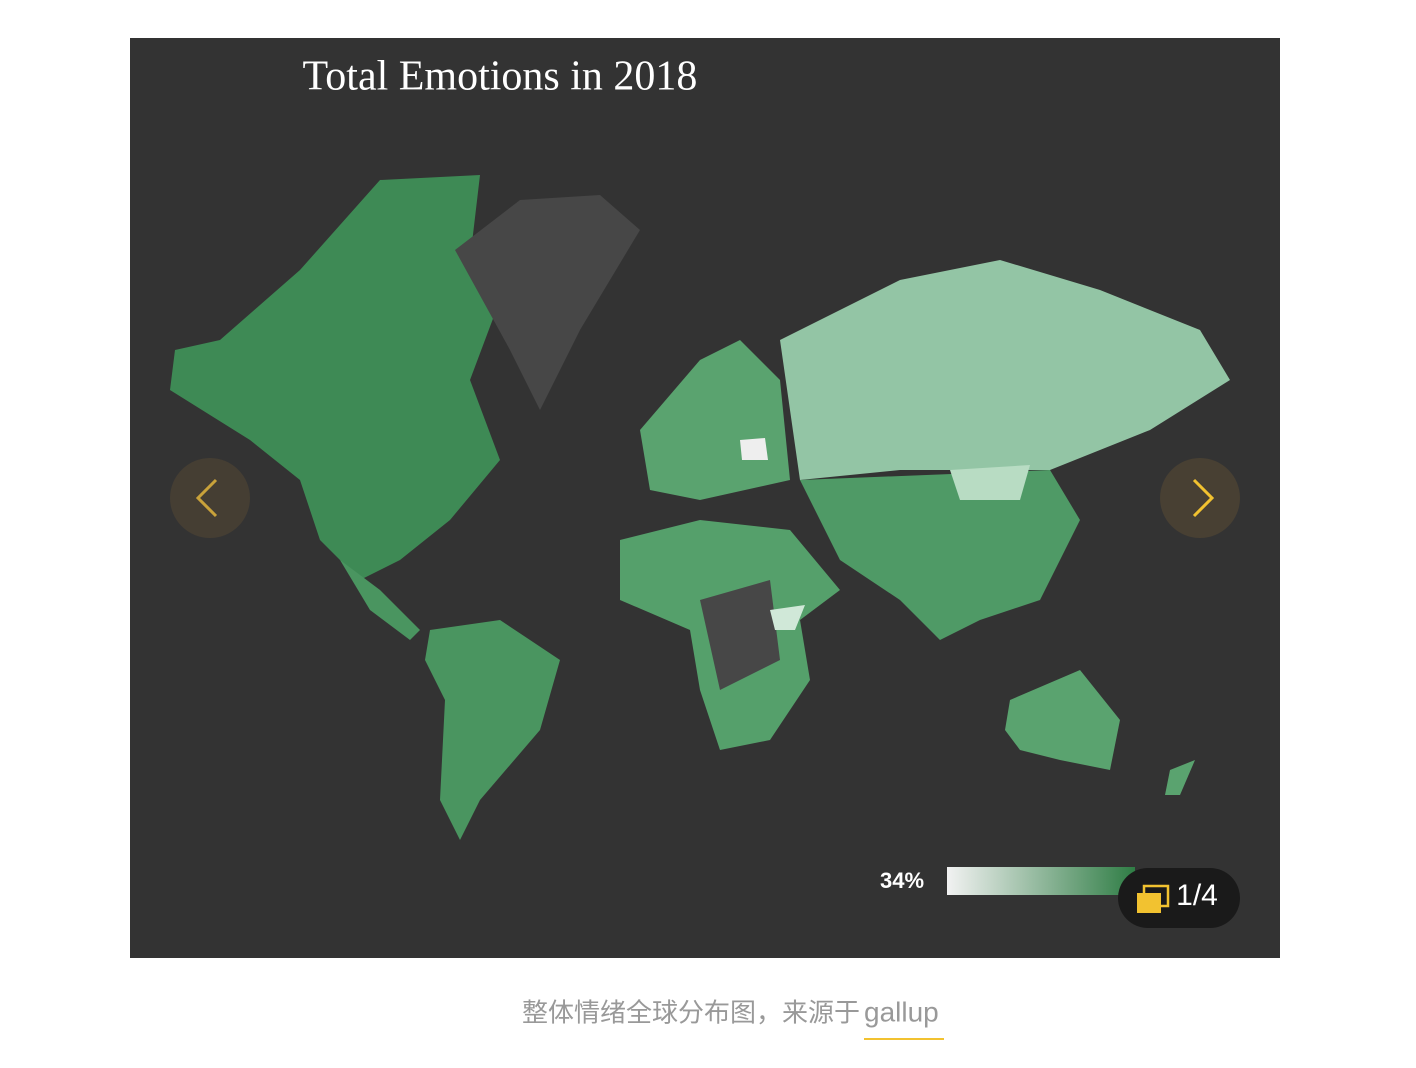 The image size is (1416, 1068). Describe the element at coordinates (1041, 881) in the screenshot. I see `legend-bar` at that location.